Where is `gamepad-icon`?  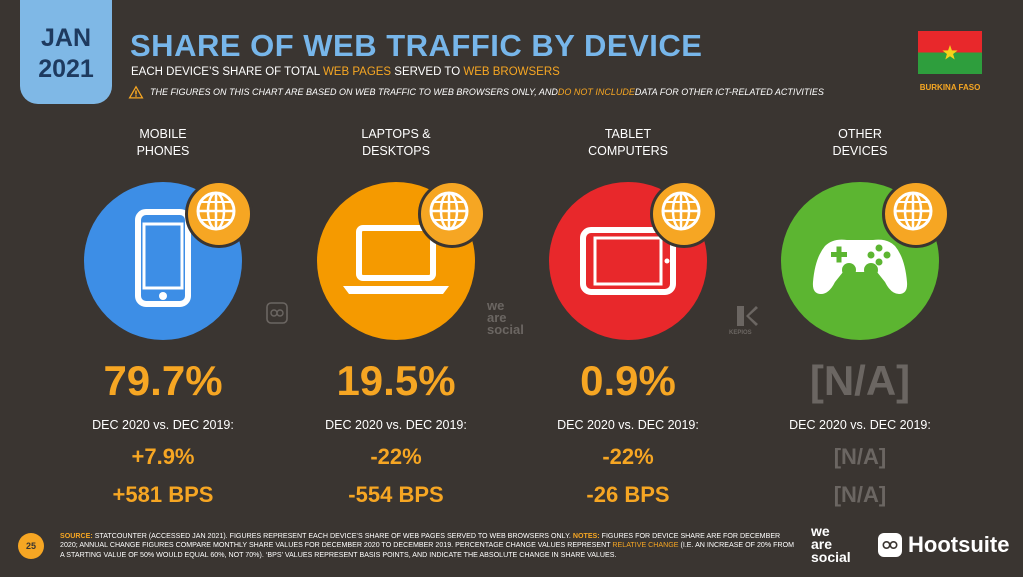 gamepad-icon is located at coordinates (860, 261).